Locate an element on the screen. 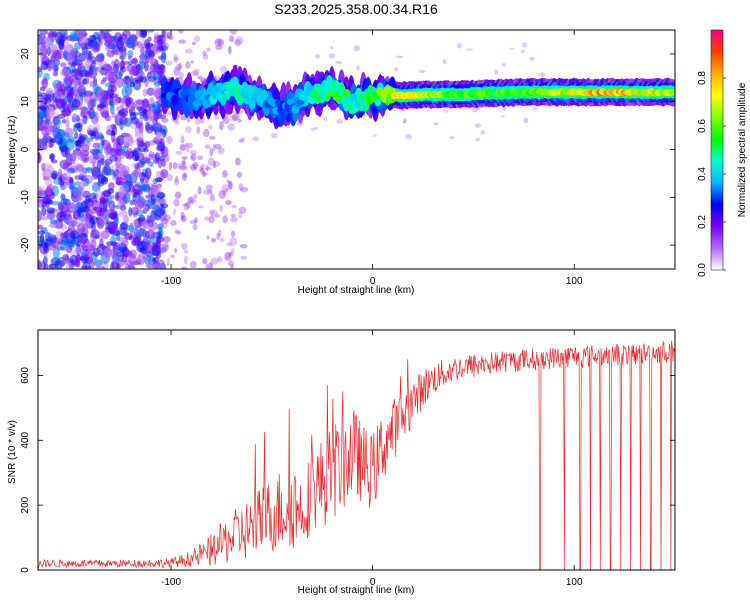 This screenshot has height=600, width=750. snr-x-tick-label: 0 is located at coordinates (373, 582).